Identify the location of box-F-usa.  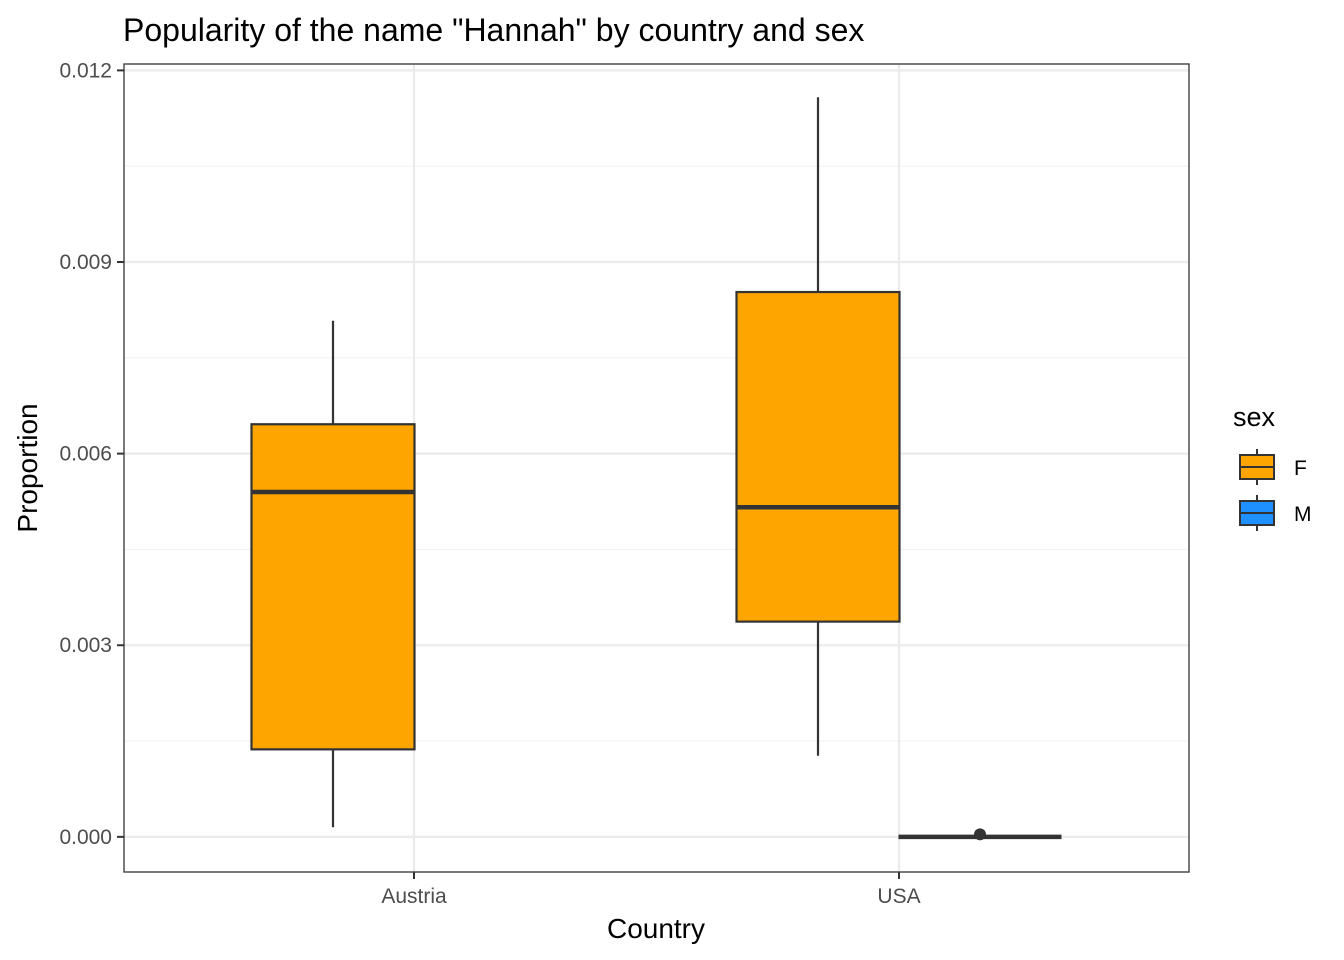
(818, 426).